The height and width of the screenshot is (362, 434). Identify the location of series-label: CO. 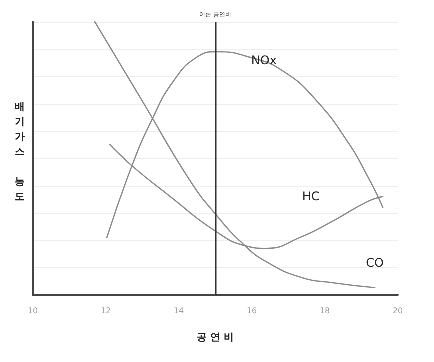
(375, 263).